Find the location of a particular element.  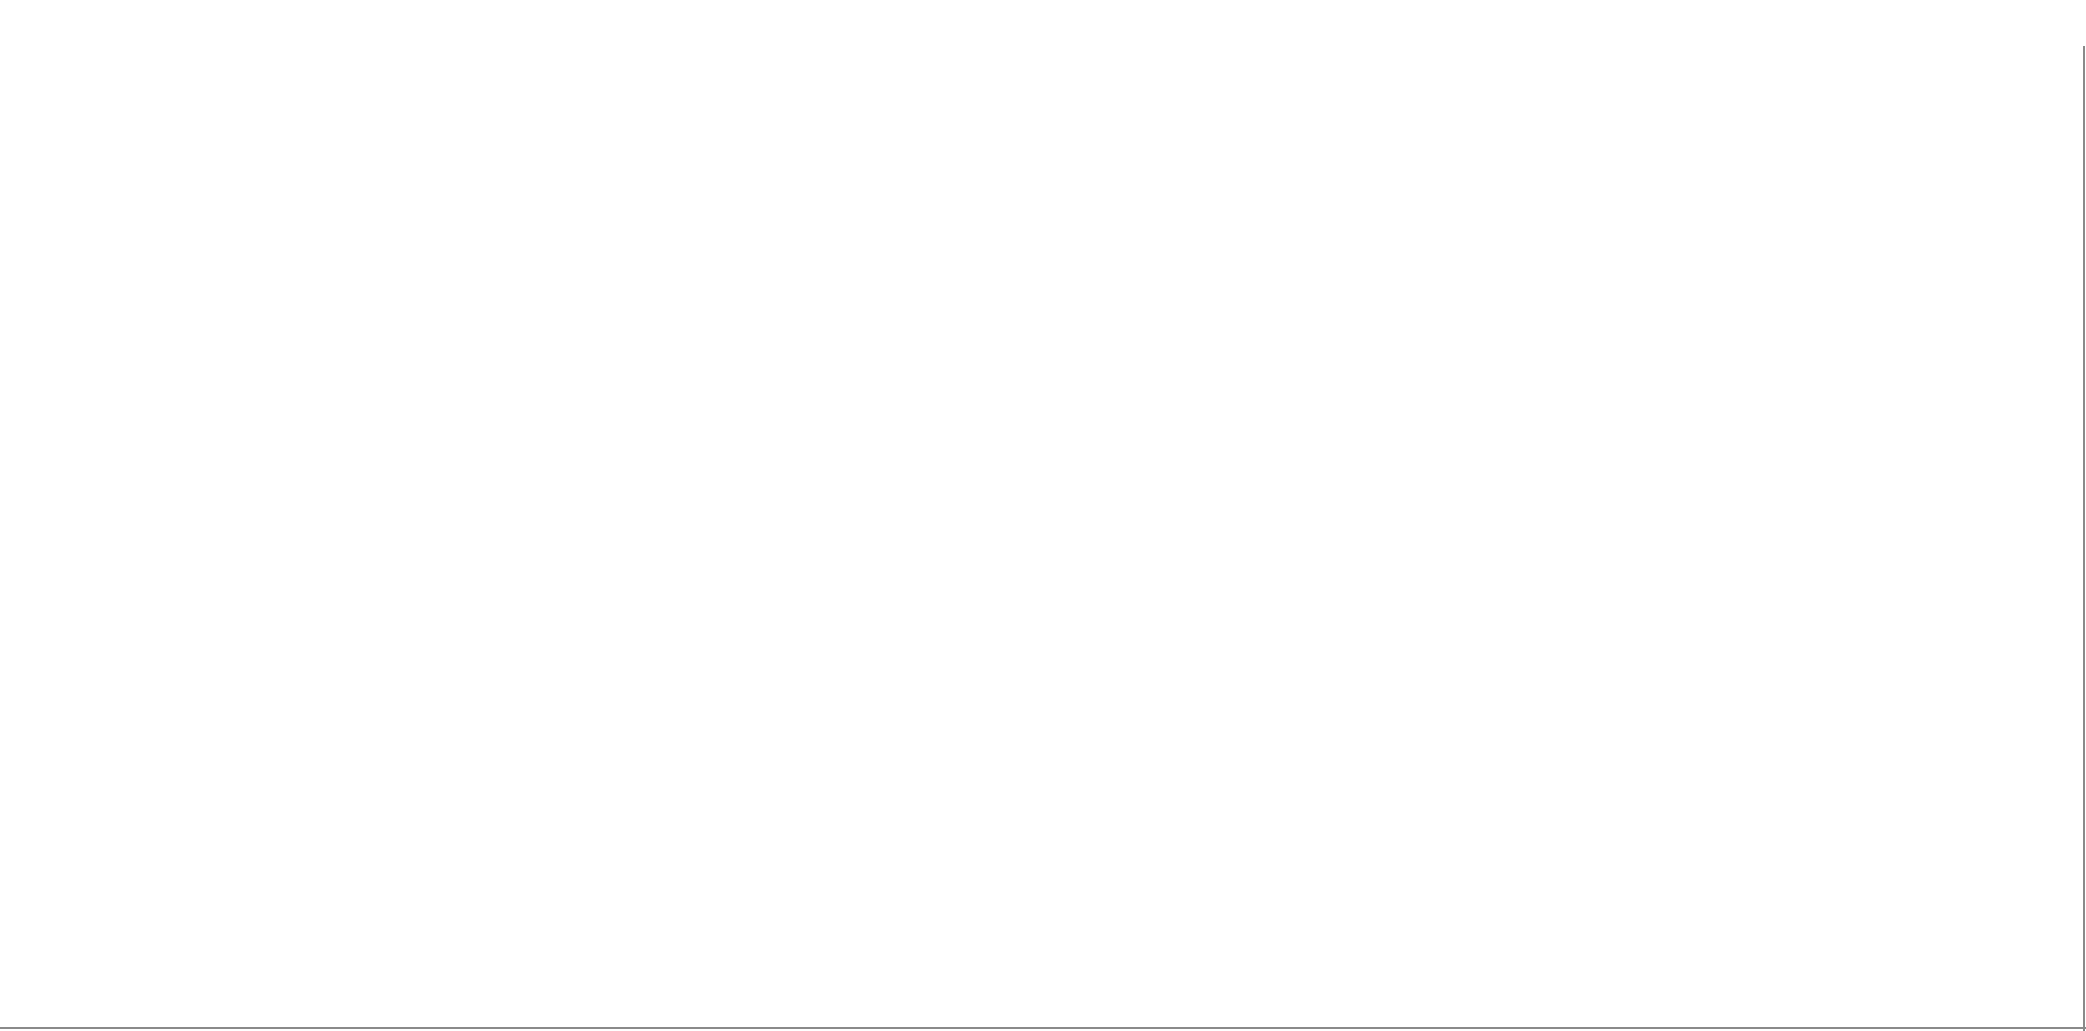

window-border-bottom is located at coordinates (1043, 1028).